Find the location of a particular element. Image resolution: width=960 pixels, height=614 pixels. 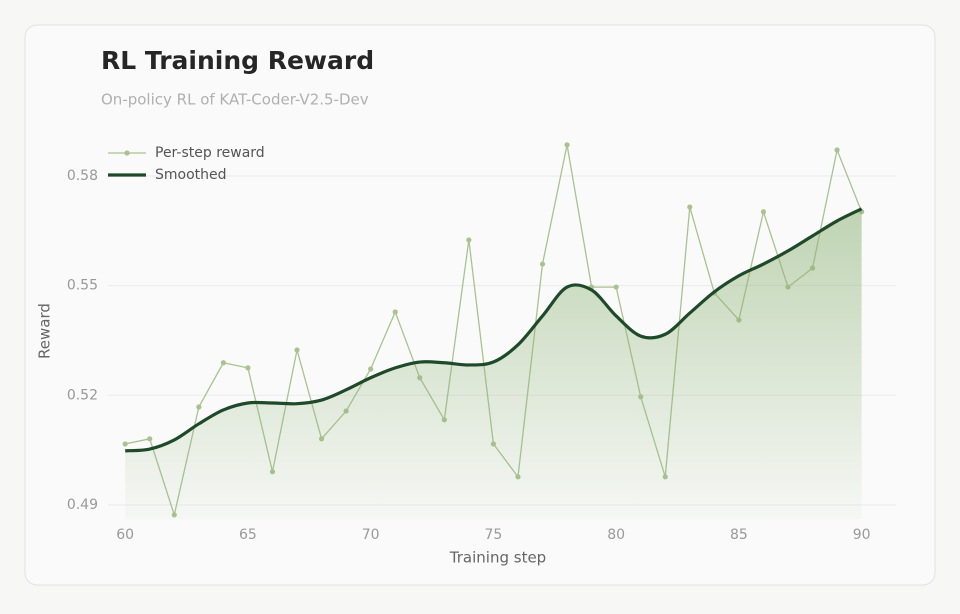

x-tick-label: 90 is located at coordinates (862, 535).